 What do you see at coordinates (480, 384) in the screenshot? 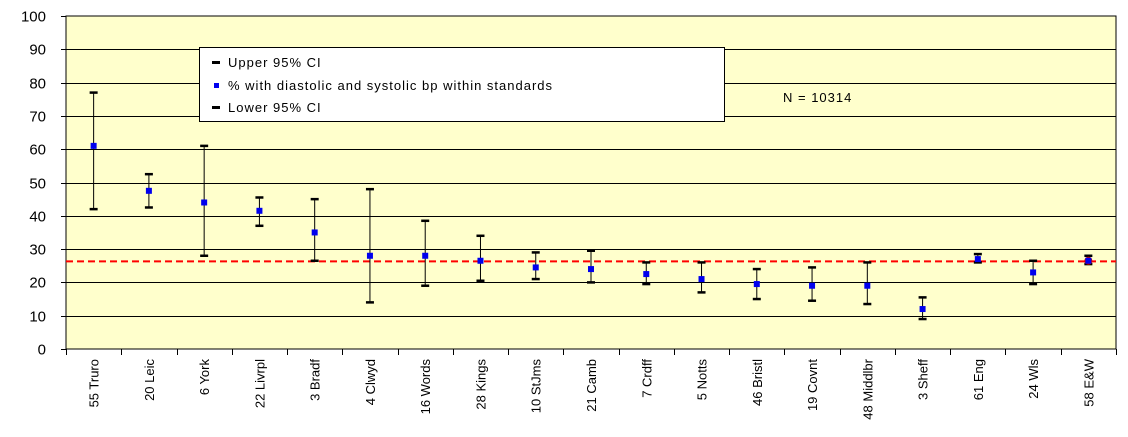
I see `x-tick-label: 28 Kings` at bounding box center [480, 384].